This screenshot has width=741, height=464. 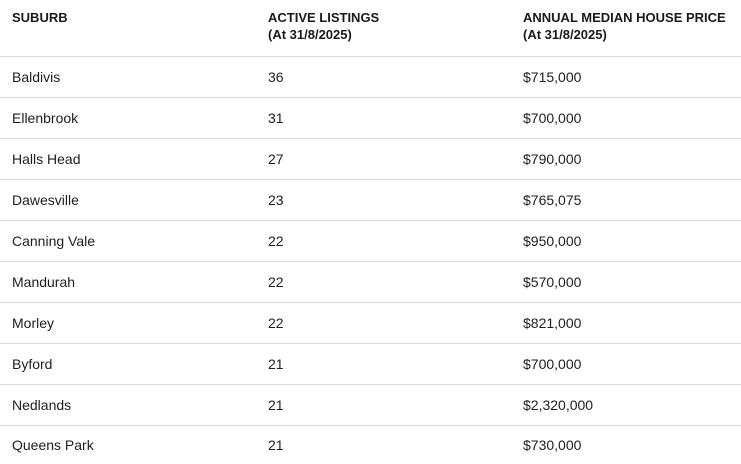 What do you see at coordinates (384, 34) in the screenshot?
I see `column-header-active-listings-date: (At 31/8/2025)` at bounding box center [384, 34].